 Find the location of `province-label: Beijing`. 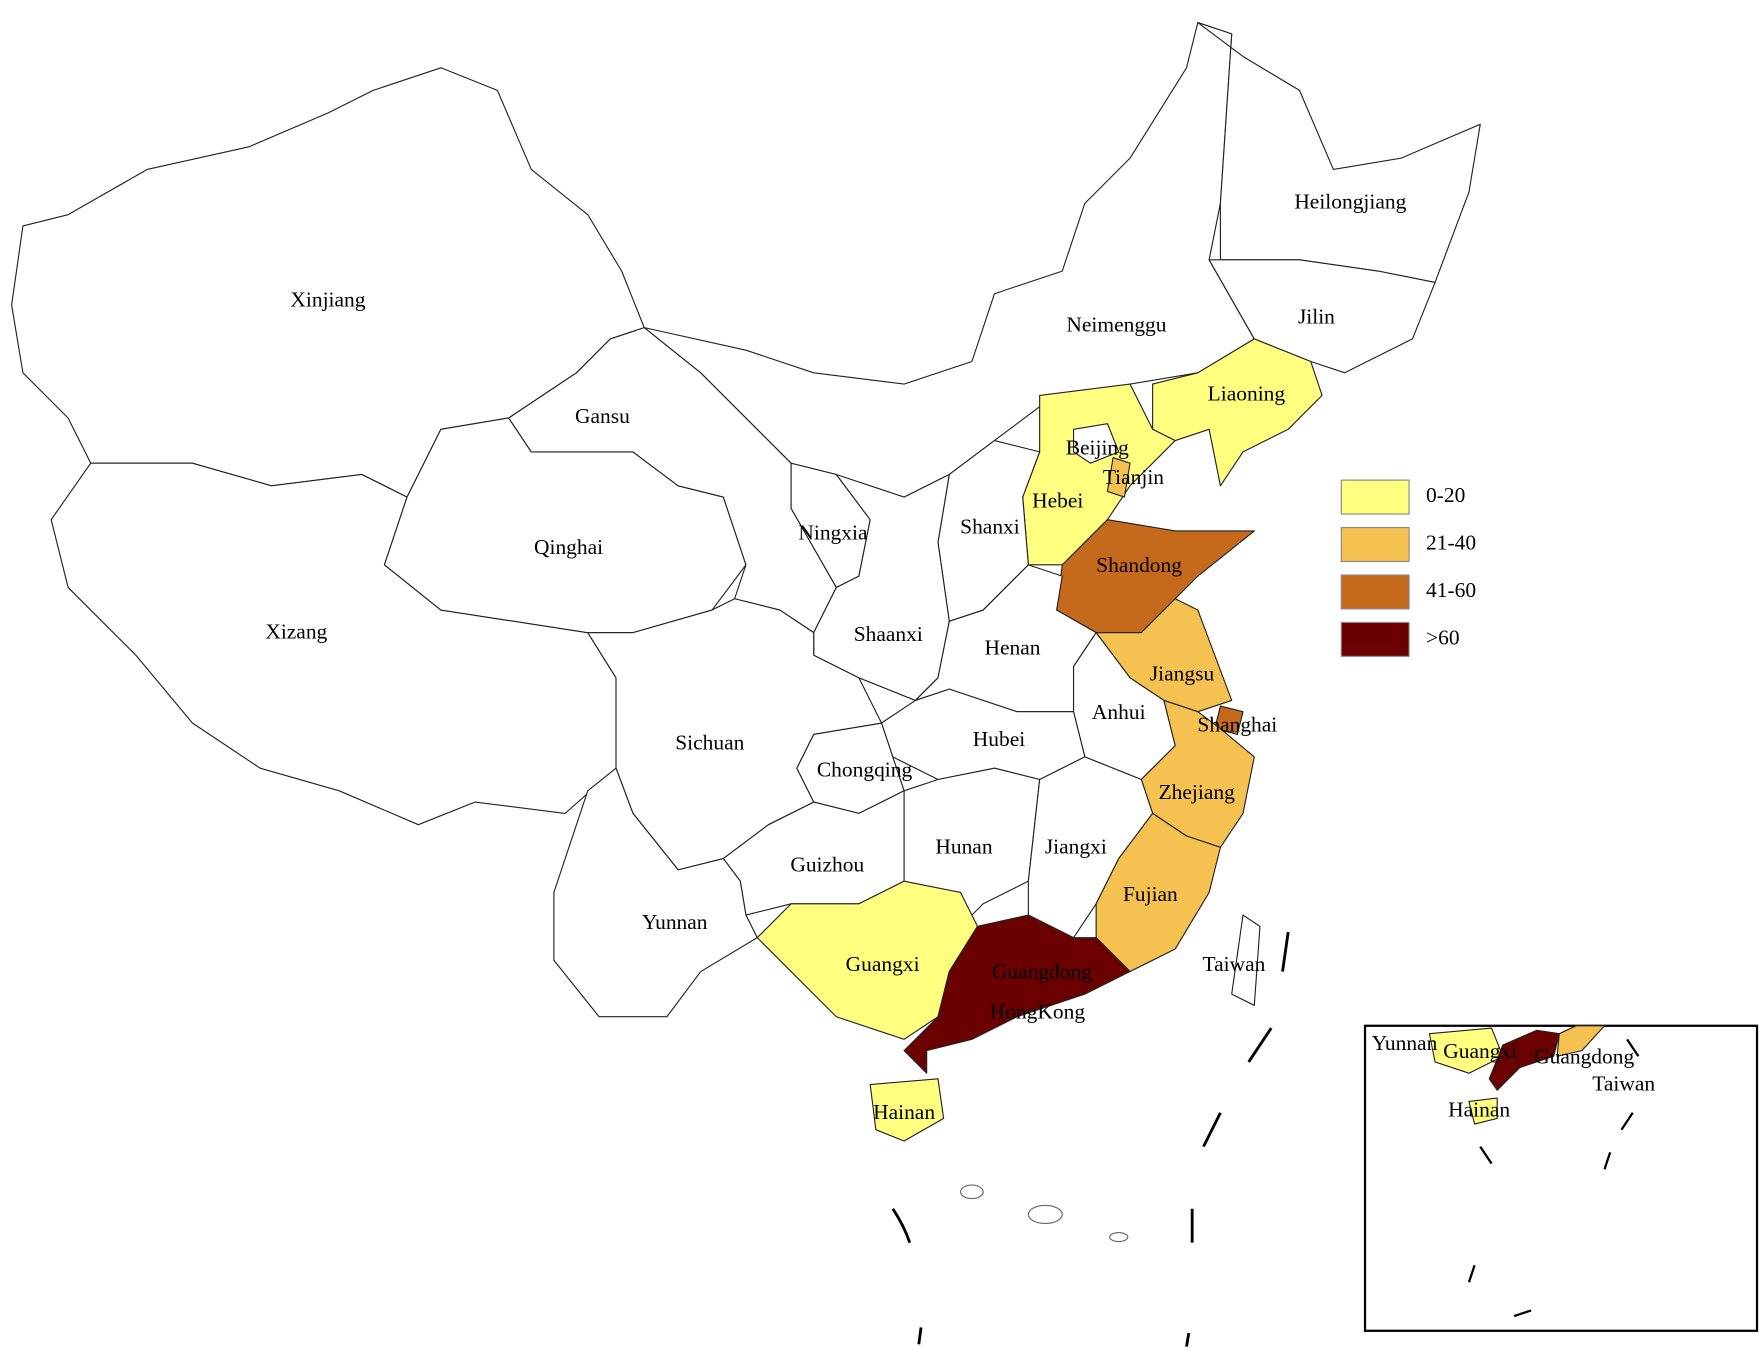

province-label: Beijing is located at coordinates (1097, 448).